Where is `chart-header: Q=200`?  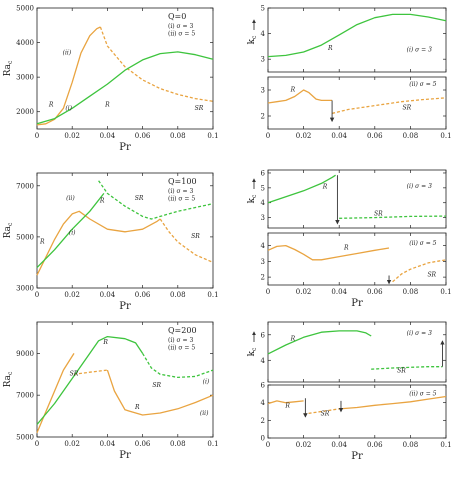
chart-header: Q=200 is located at coordinates (182, 330).